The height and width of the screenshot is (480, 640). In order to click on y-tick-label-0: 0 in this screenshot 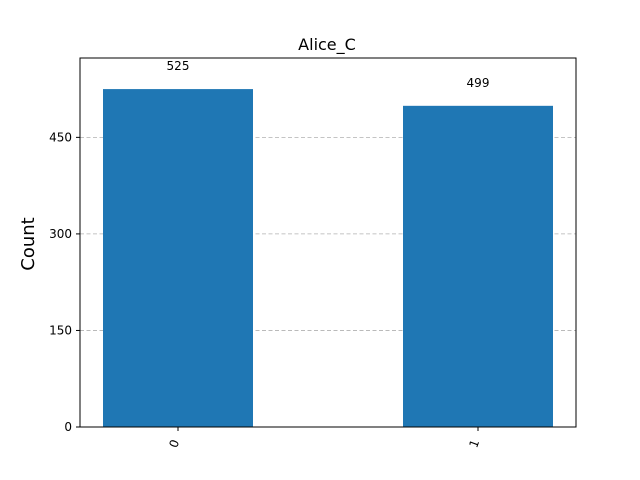, I will do `click(68, 427)`.